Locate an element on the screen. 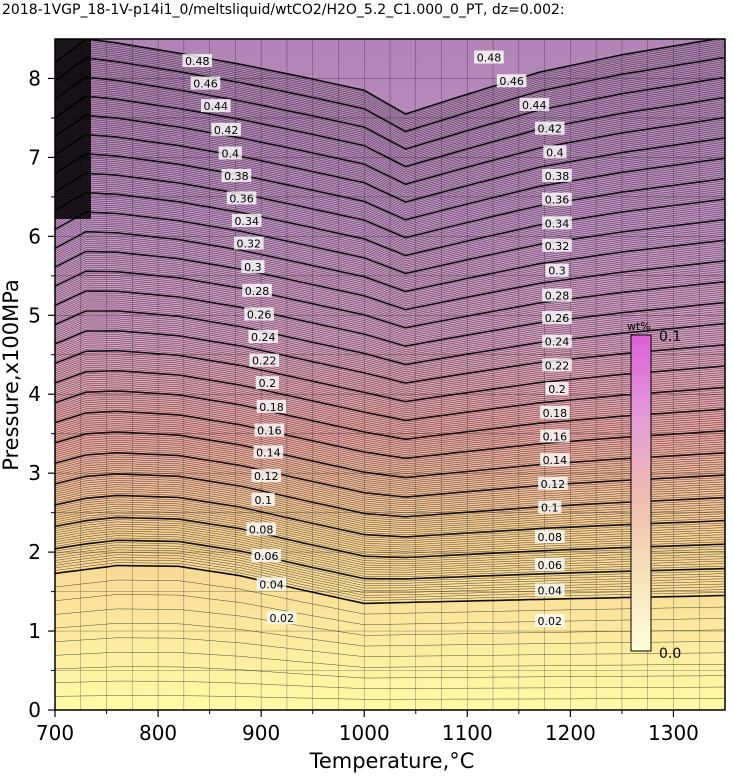  x-tick-label: 800 is located at coordinates (158, 733).